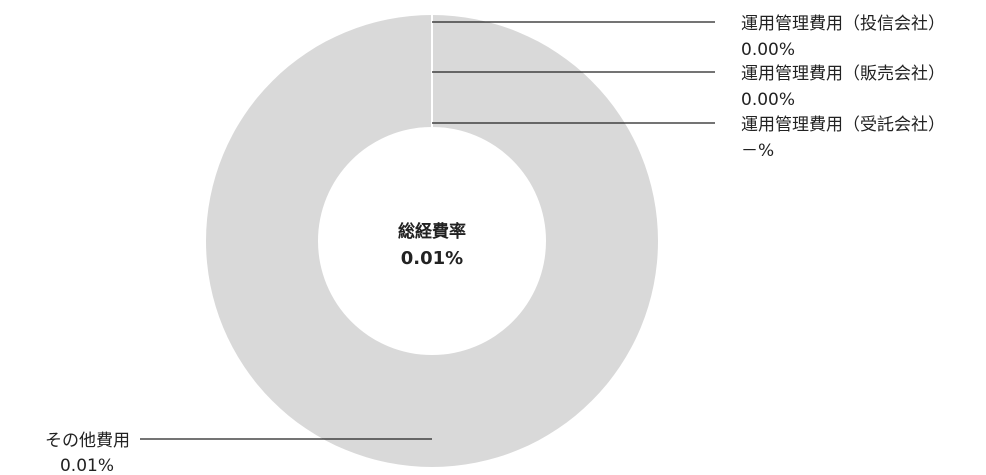 The width and height of the screenshot is (986, 475). What do you see at coordinates (87, 465) in the screenshot?
I see `slice-value-other-expenses: 0.01%` at bounding box center [87, 465].